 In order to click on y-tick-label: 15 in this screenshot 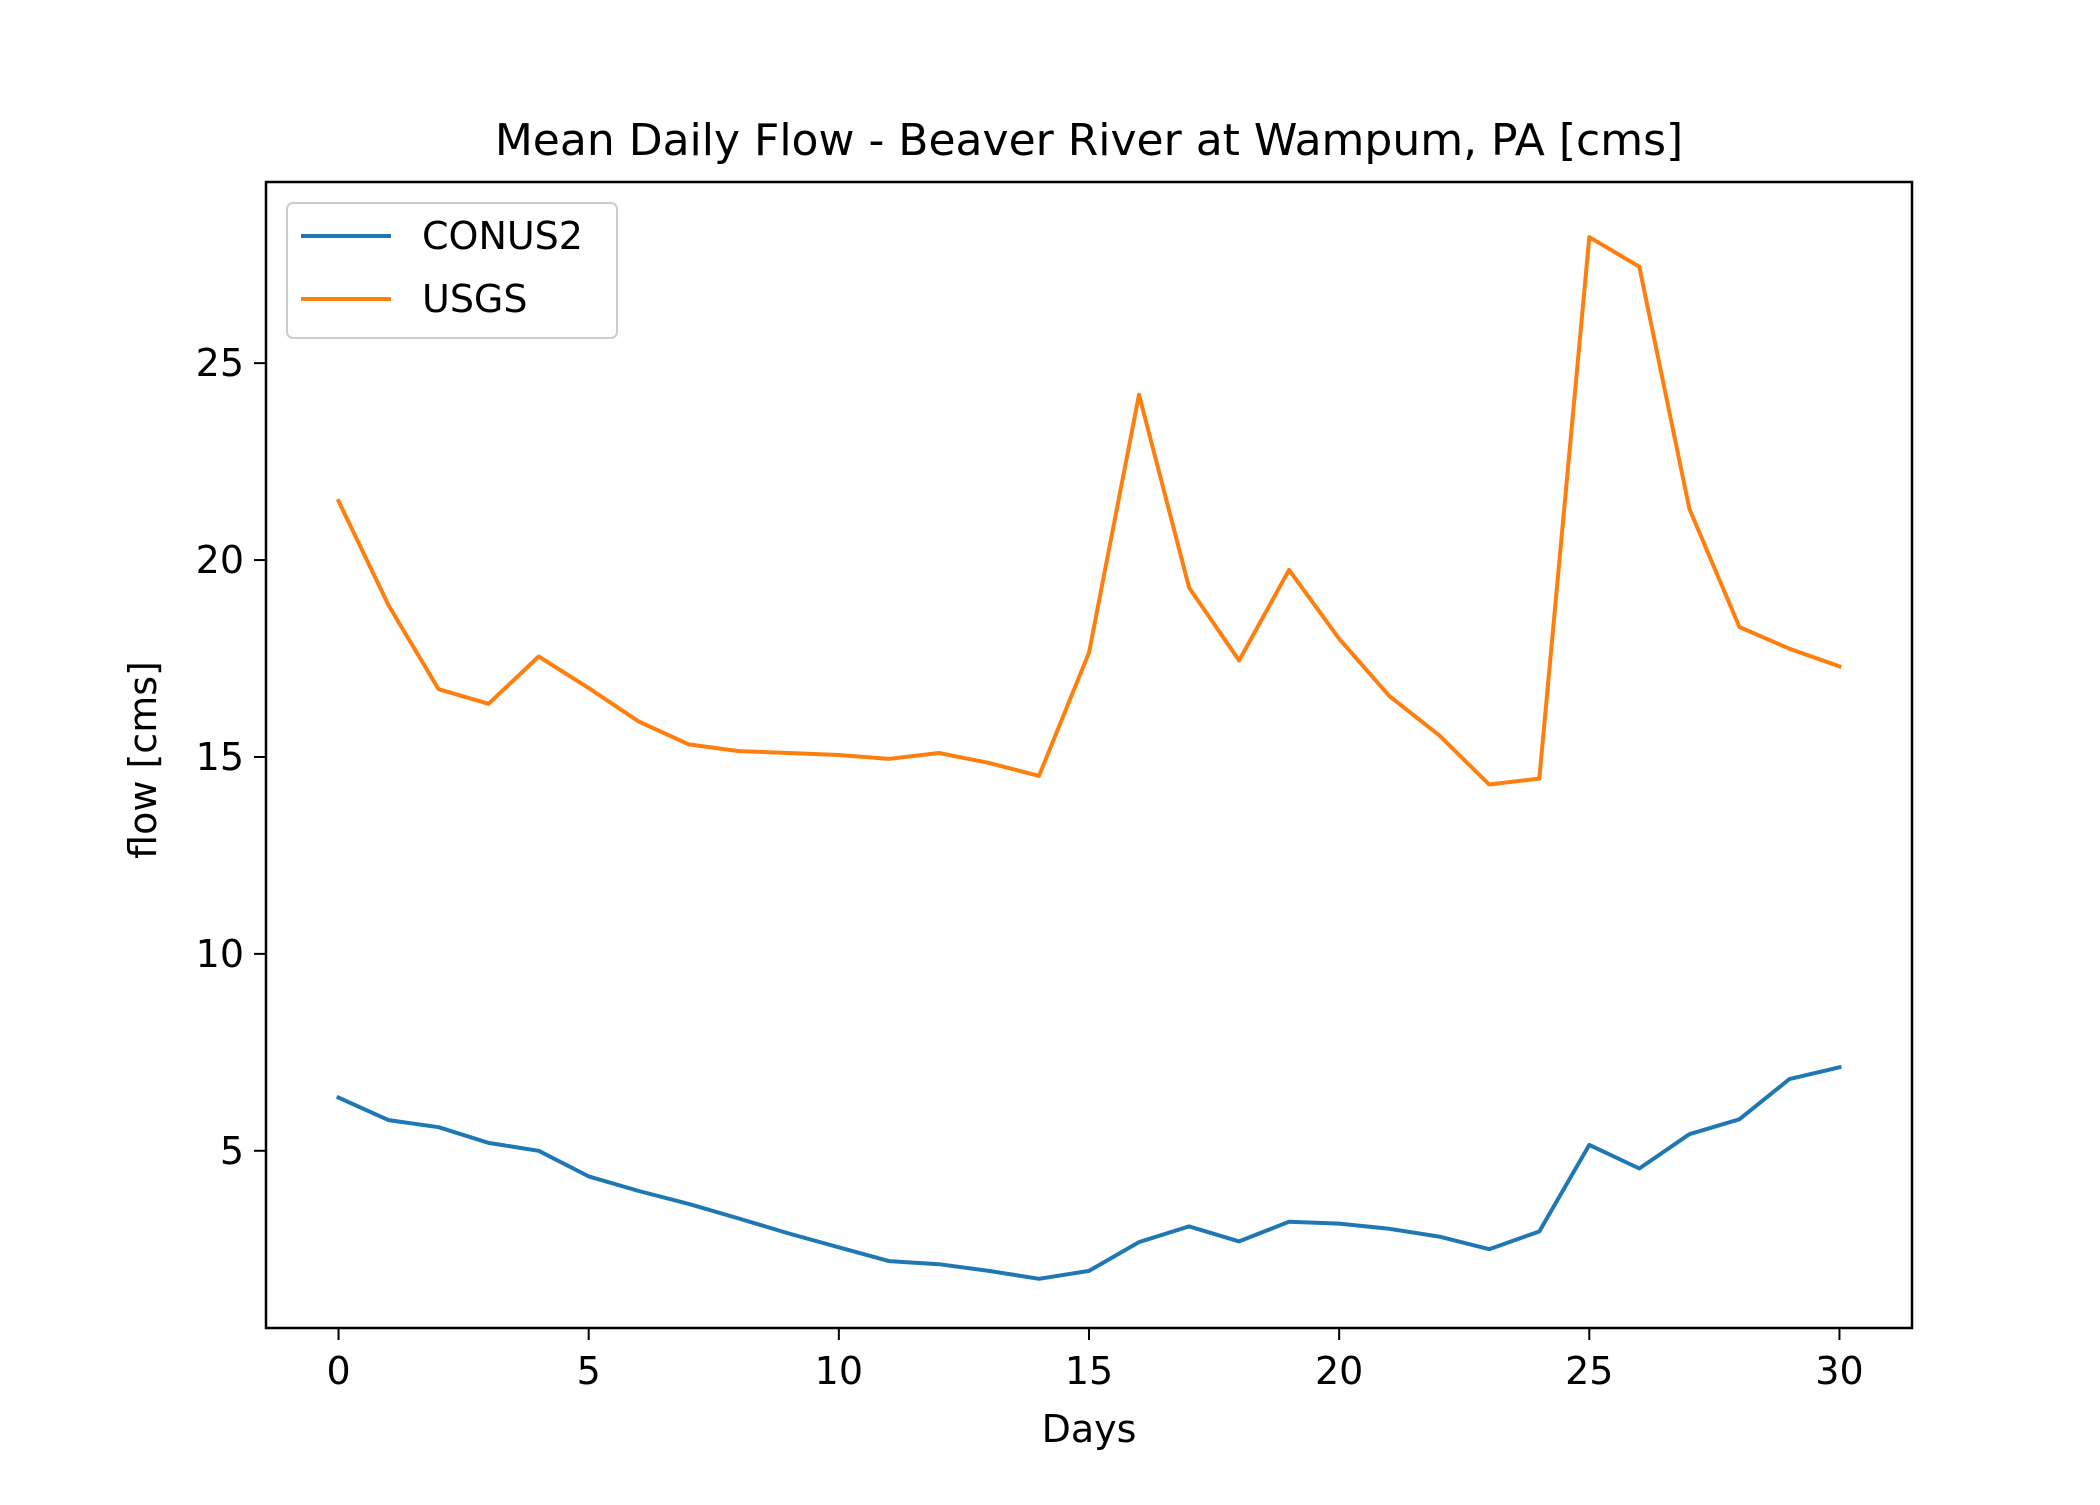, I will do `click(220, 757)`.